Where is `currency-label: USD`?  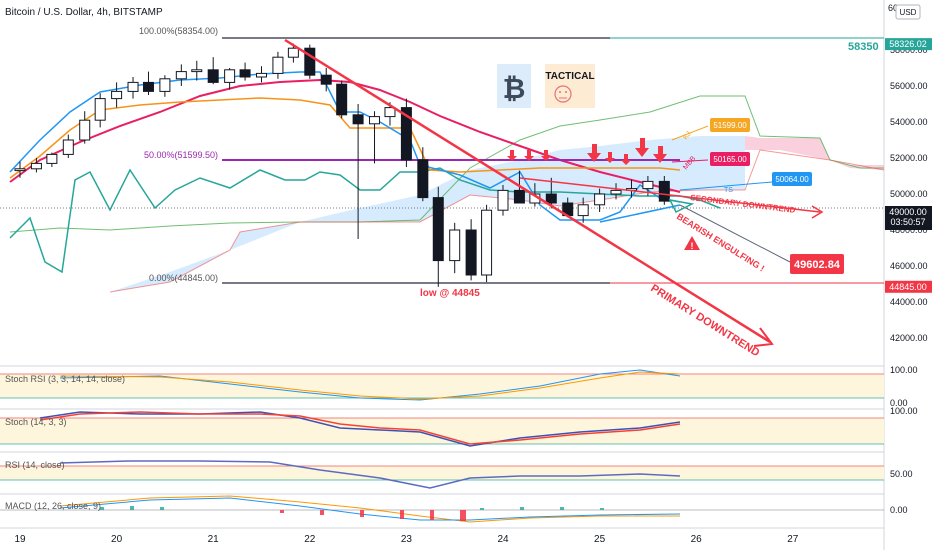 currency-label: USD is located at coordinates (908, 12).